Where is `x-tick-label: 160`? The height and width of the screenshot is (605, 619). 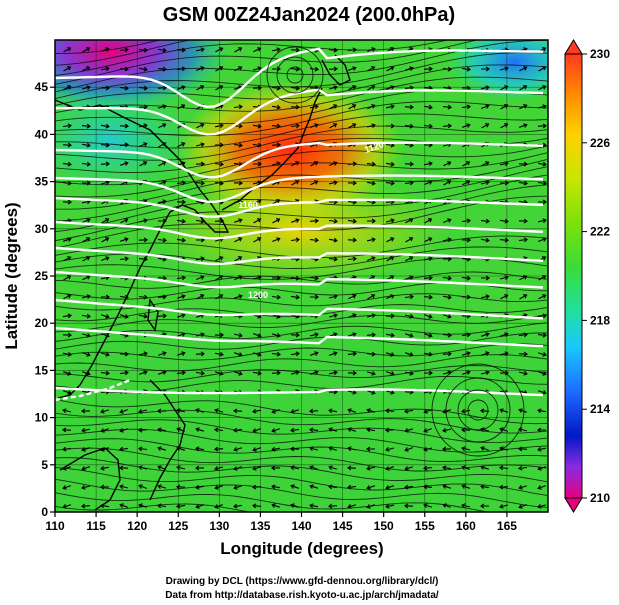 x-tick-label: 160 is located at coordinates (466, 526).